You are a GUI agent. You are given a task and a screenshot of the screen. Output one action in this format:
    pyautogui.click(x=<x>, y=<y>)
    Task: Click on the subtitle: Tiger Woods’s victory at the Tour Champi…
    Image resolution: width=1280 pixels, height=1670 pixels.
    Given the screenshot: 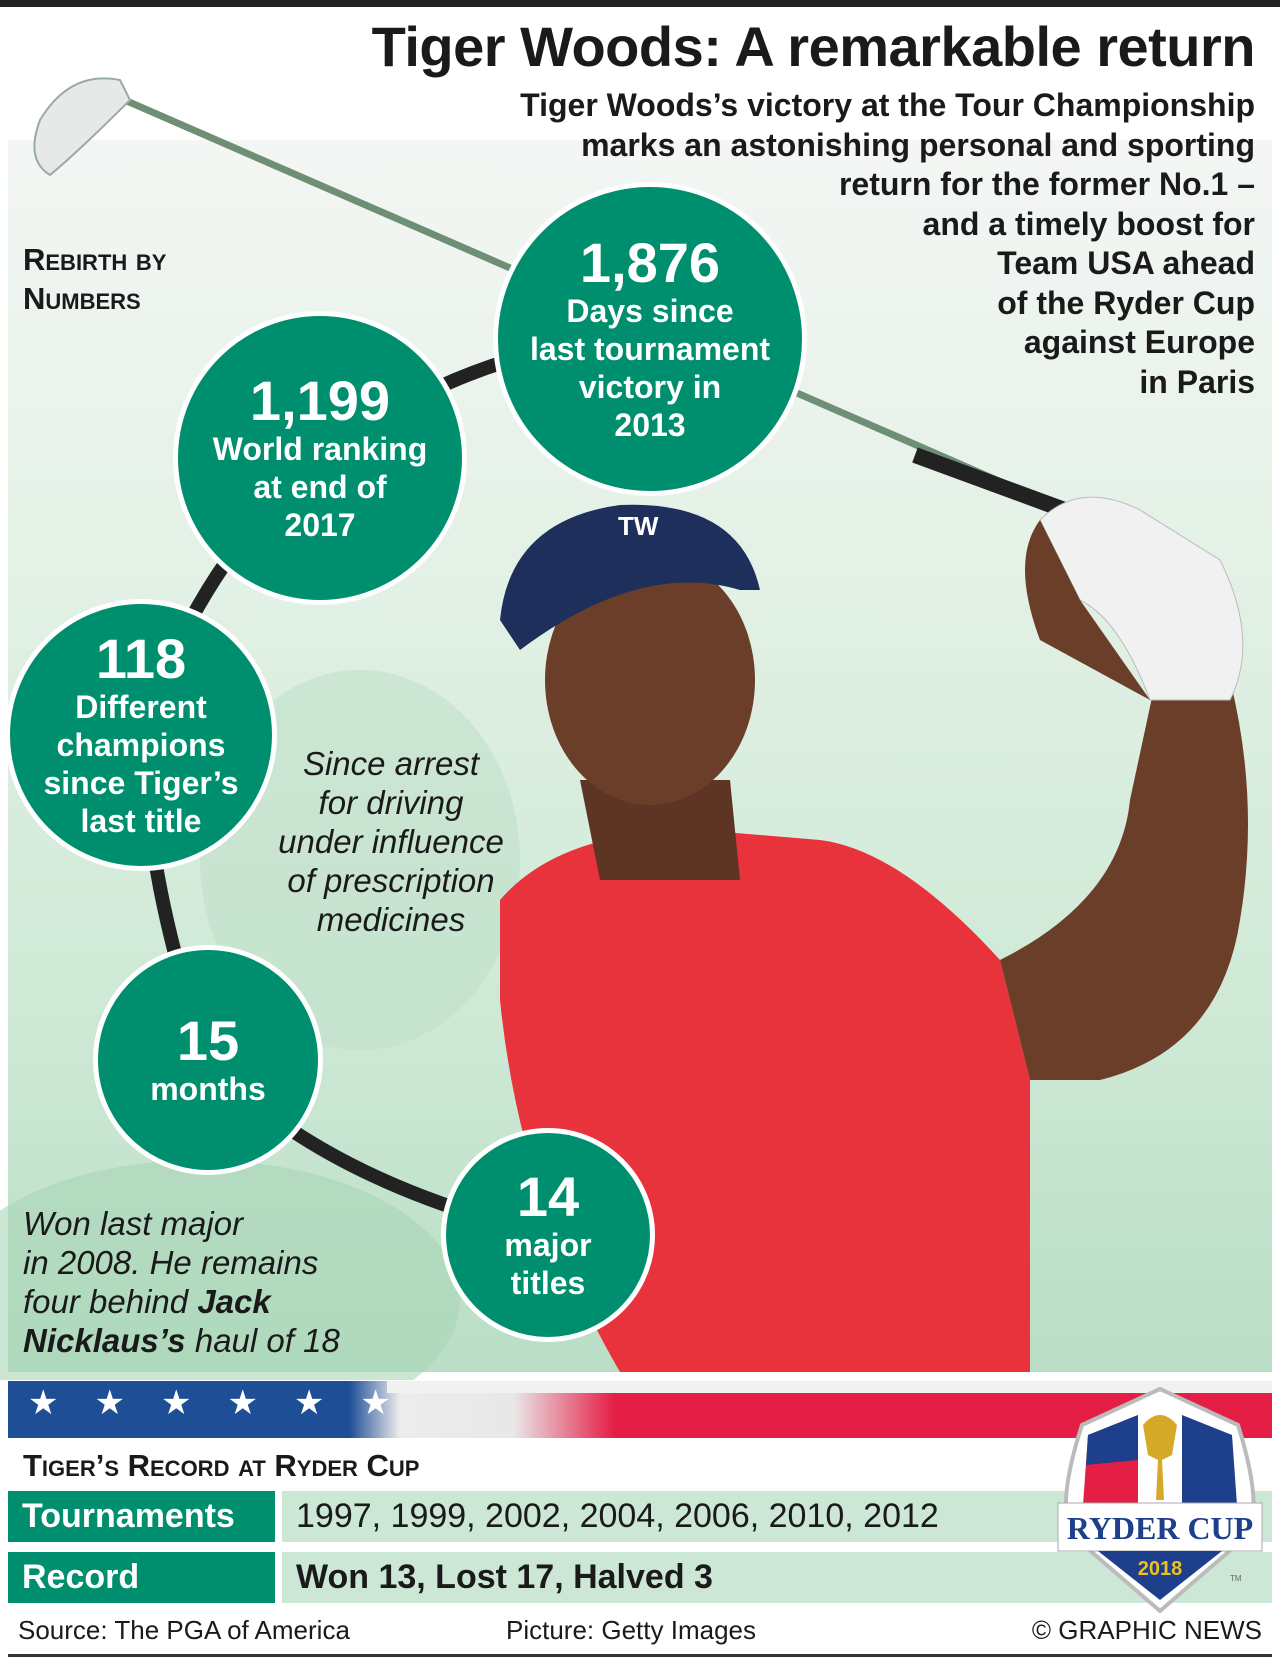 What is the action you would take?
    pyautogui.click(x=805, y=244)
    